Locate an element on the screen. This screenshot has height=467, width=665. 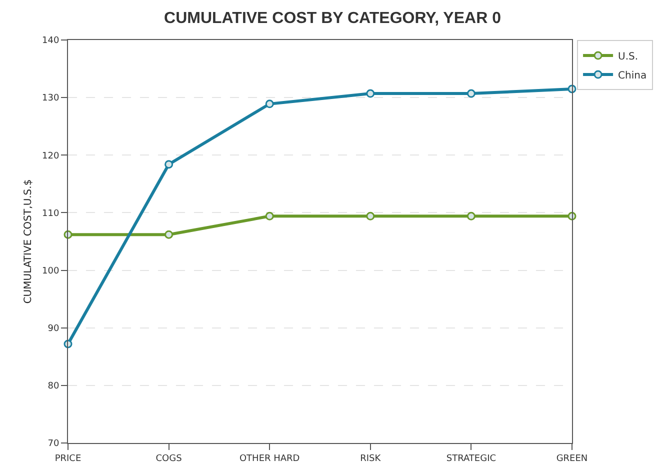
x-tick-label: PRICE is located at coordinates (68, 459).